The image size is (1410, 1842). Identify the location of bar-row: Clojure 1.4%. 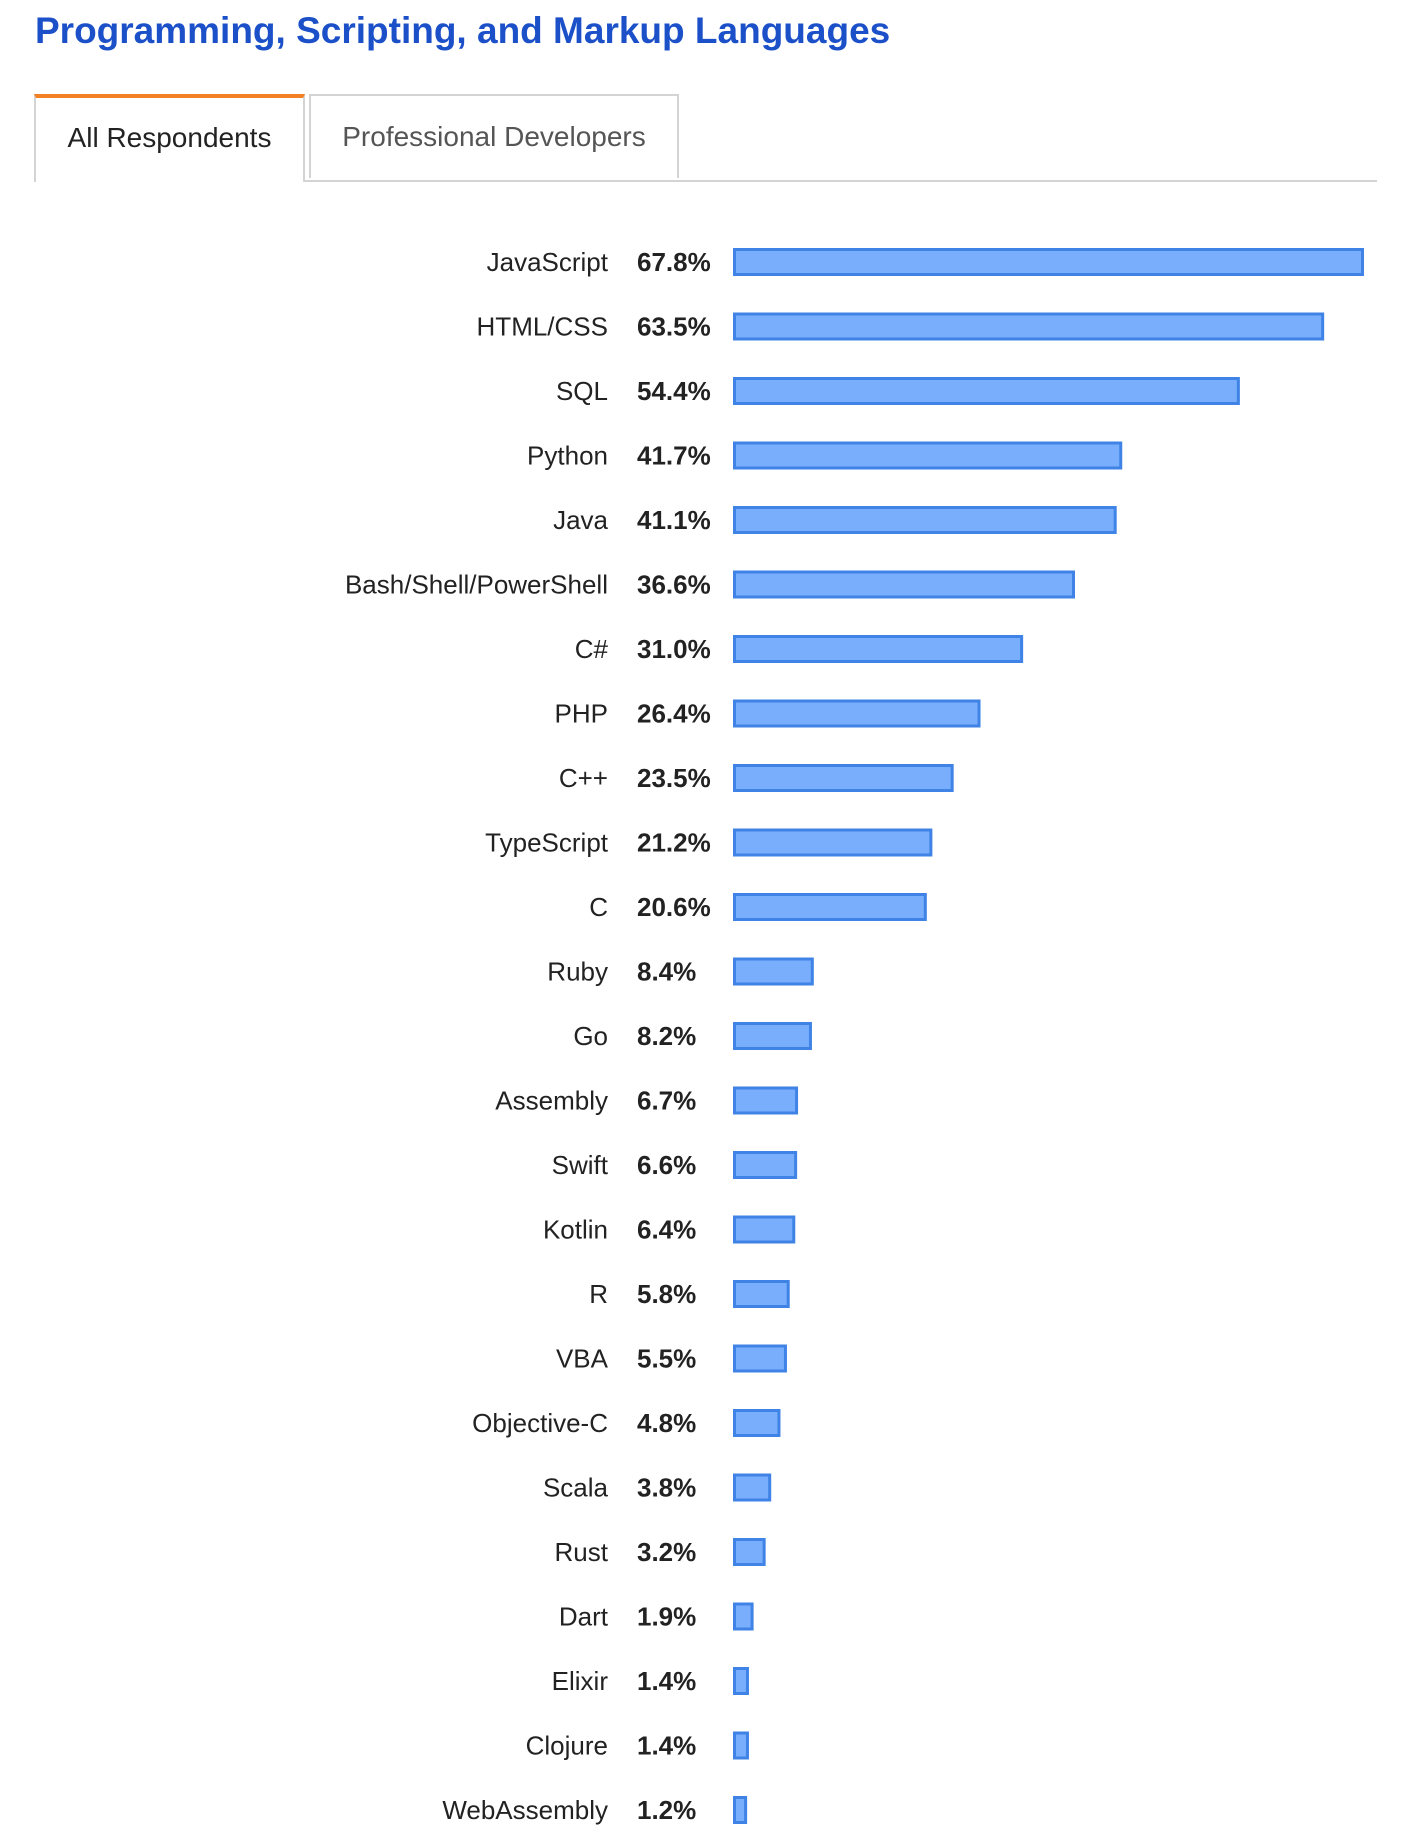
(637, 1746).